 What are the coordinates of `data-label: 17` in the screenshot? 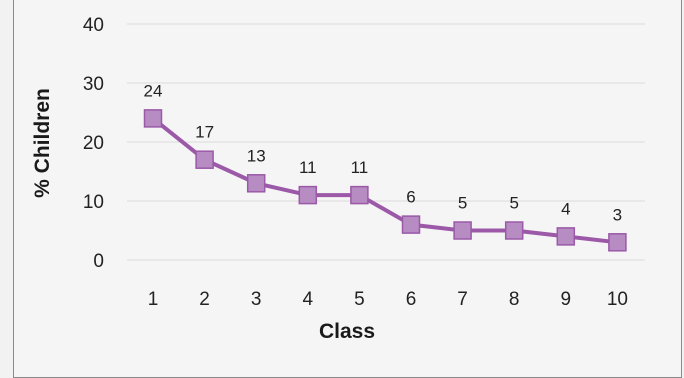 It's located at (204, 132).